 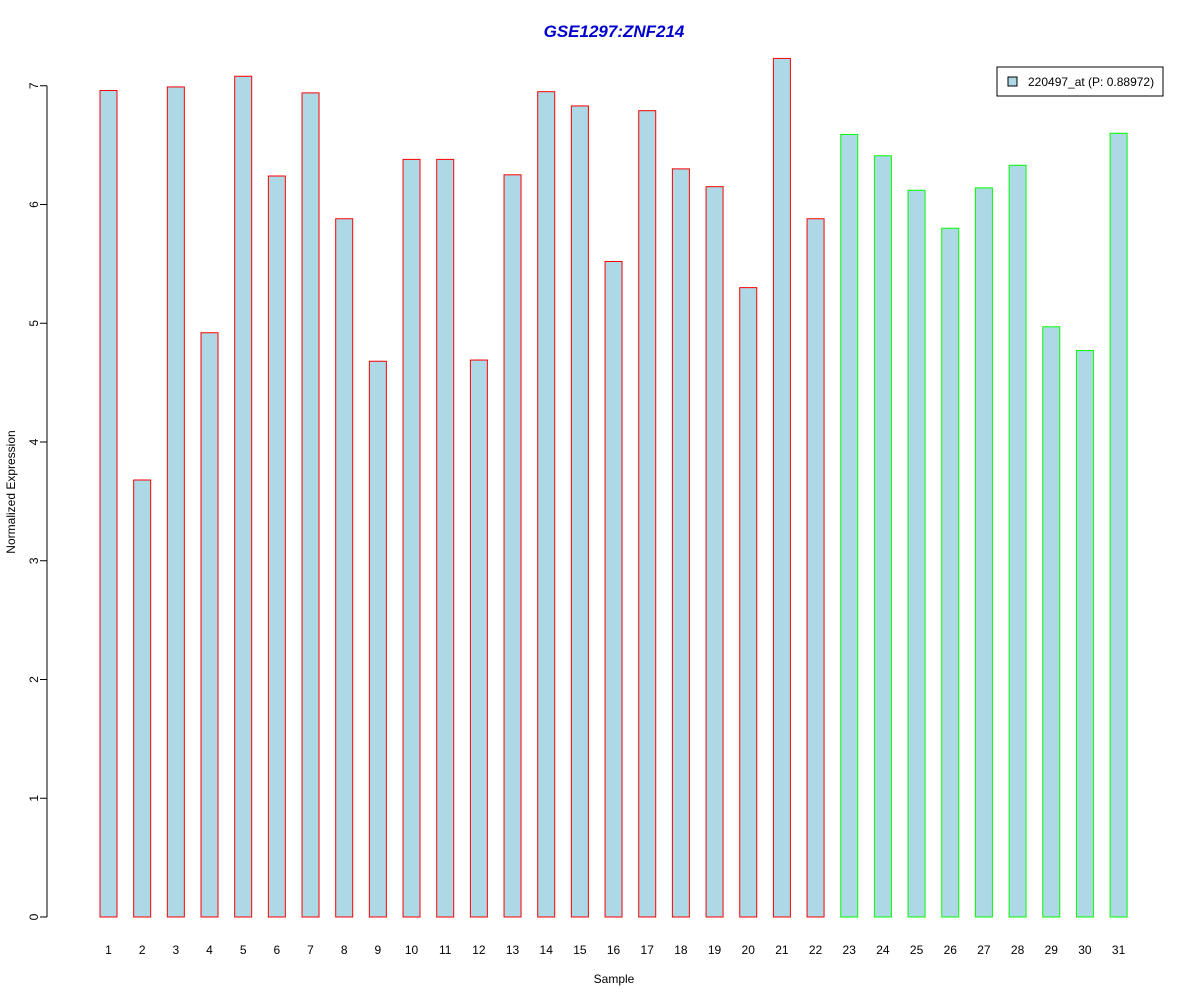 I want to click on x-tick-label: 11, so click(x=445, y=950).